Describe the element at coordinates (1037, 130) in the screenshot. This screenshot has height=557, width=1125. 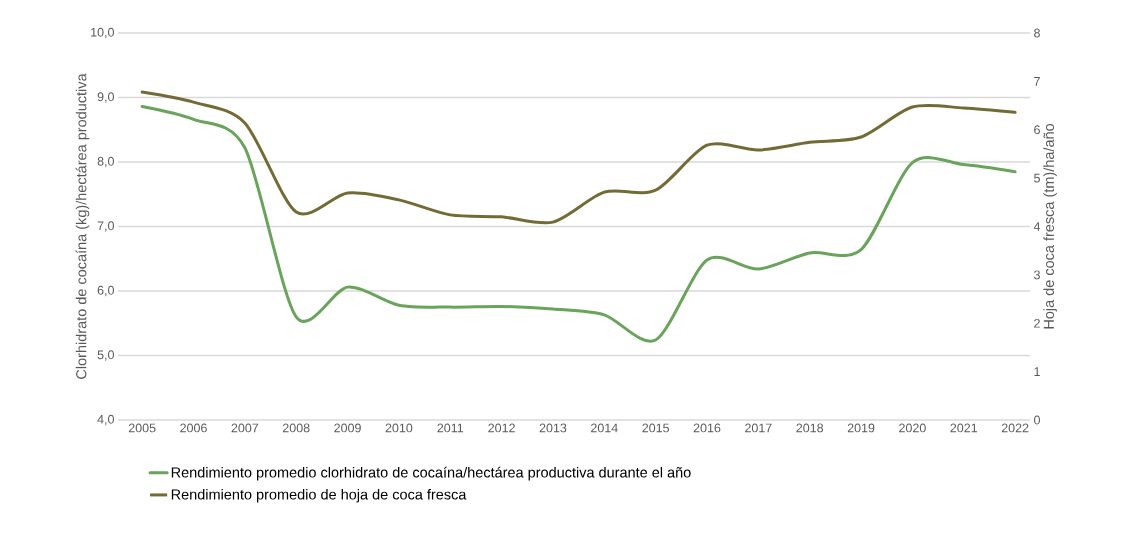
I see `y2-tick-label: 6` at that location.